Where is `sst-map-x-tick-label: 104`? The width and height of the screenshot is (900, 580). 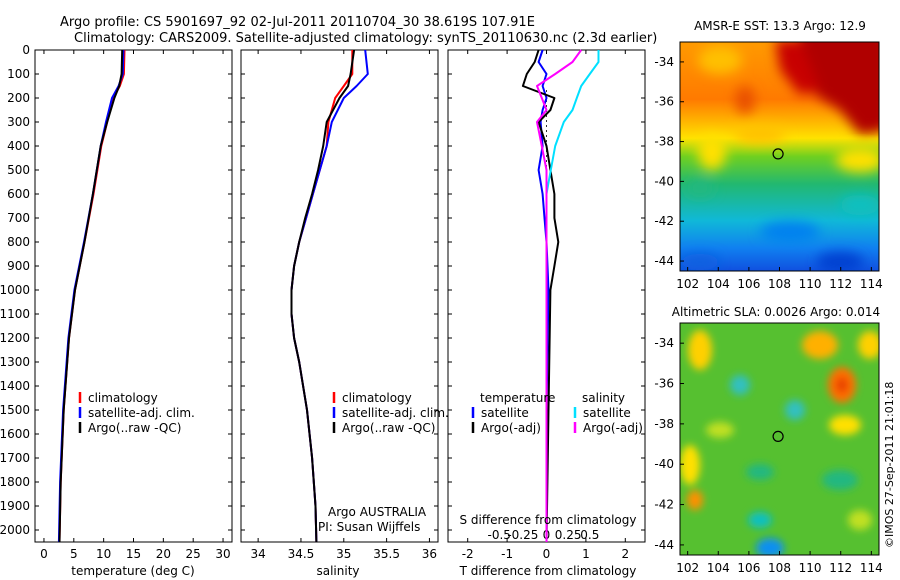 sst-map-x-tick-label: 104 is located at coordinates (718, 284).